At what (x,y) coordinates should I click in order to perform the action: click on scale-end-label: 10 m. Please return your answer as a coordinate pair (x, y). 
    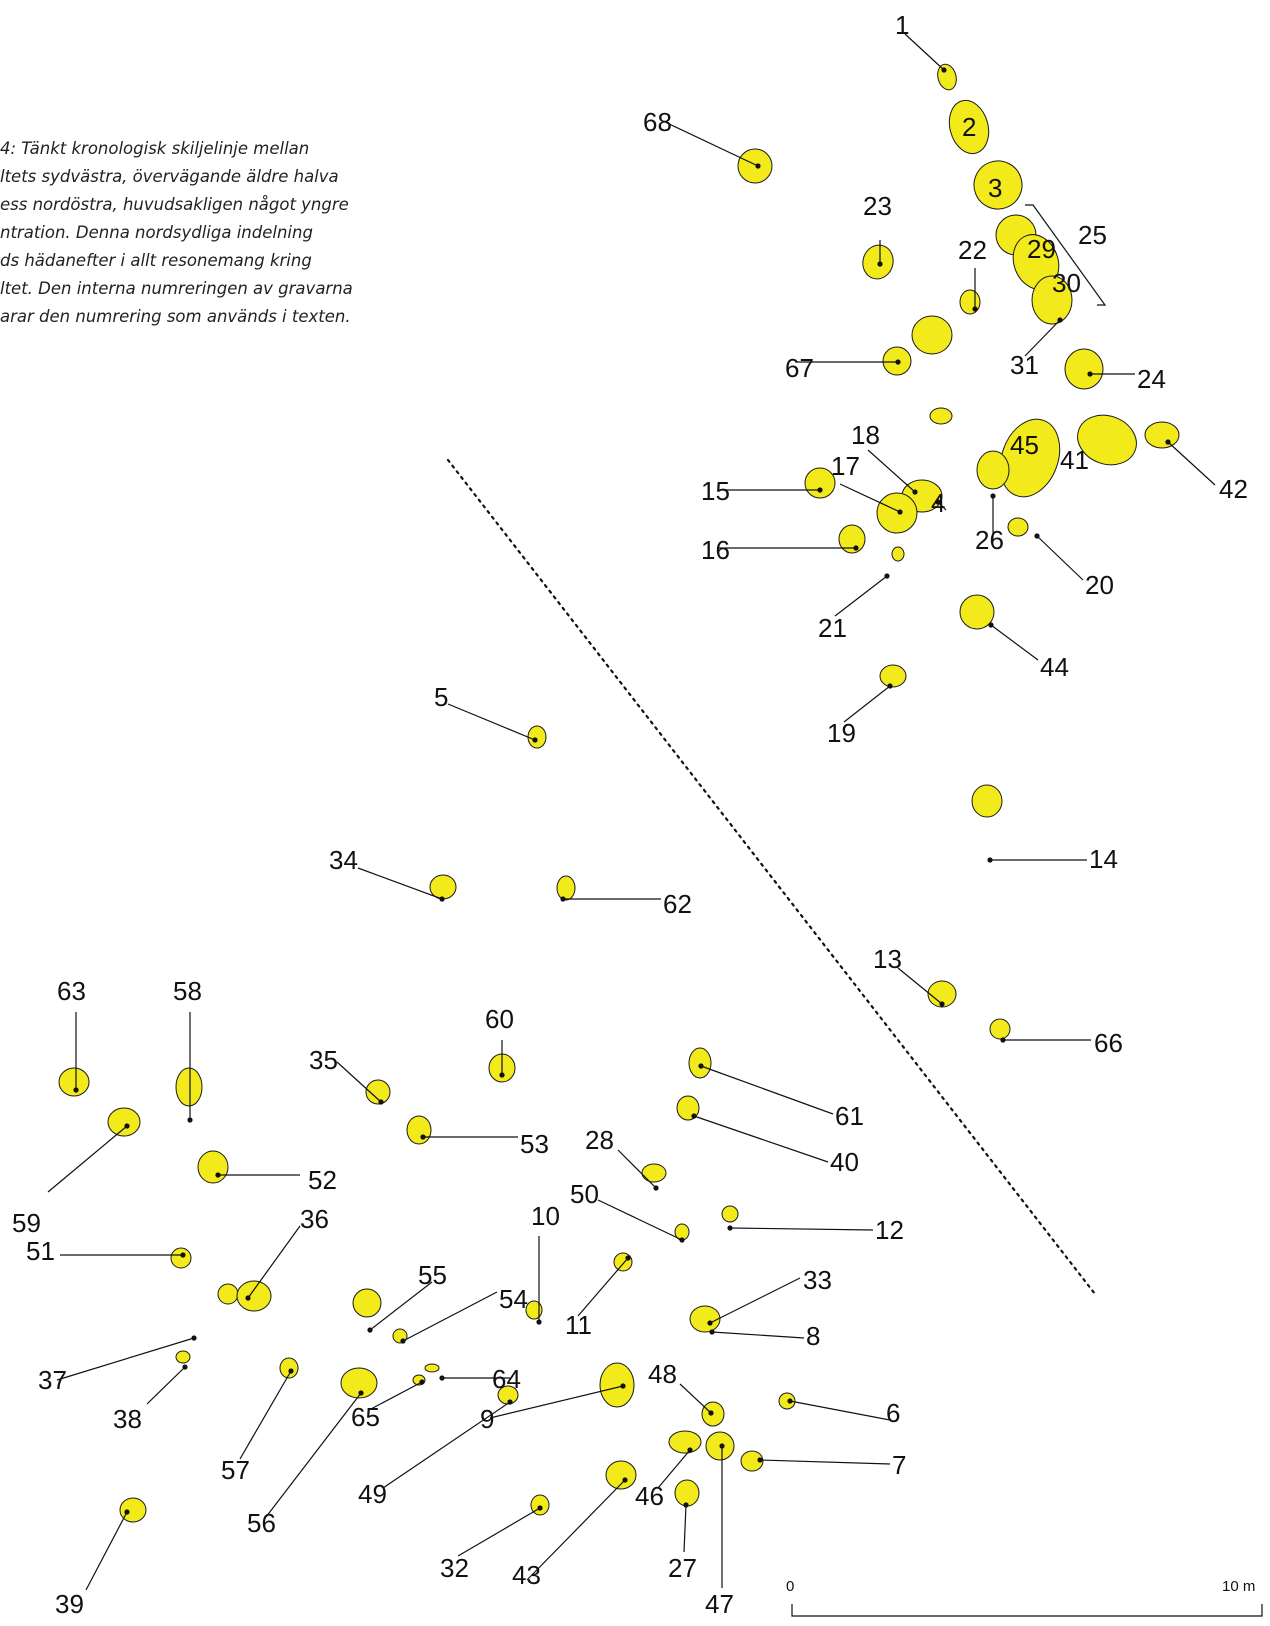
    Looking at the image, I should click on (1238, 1586).